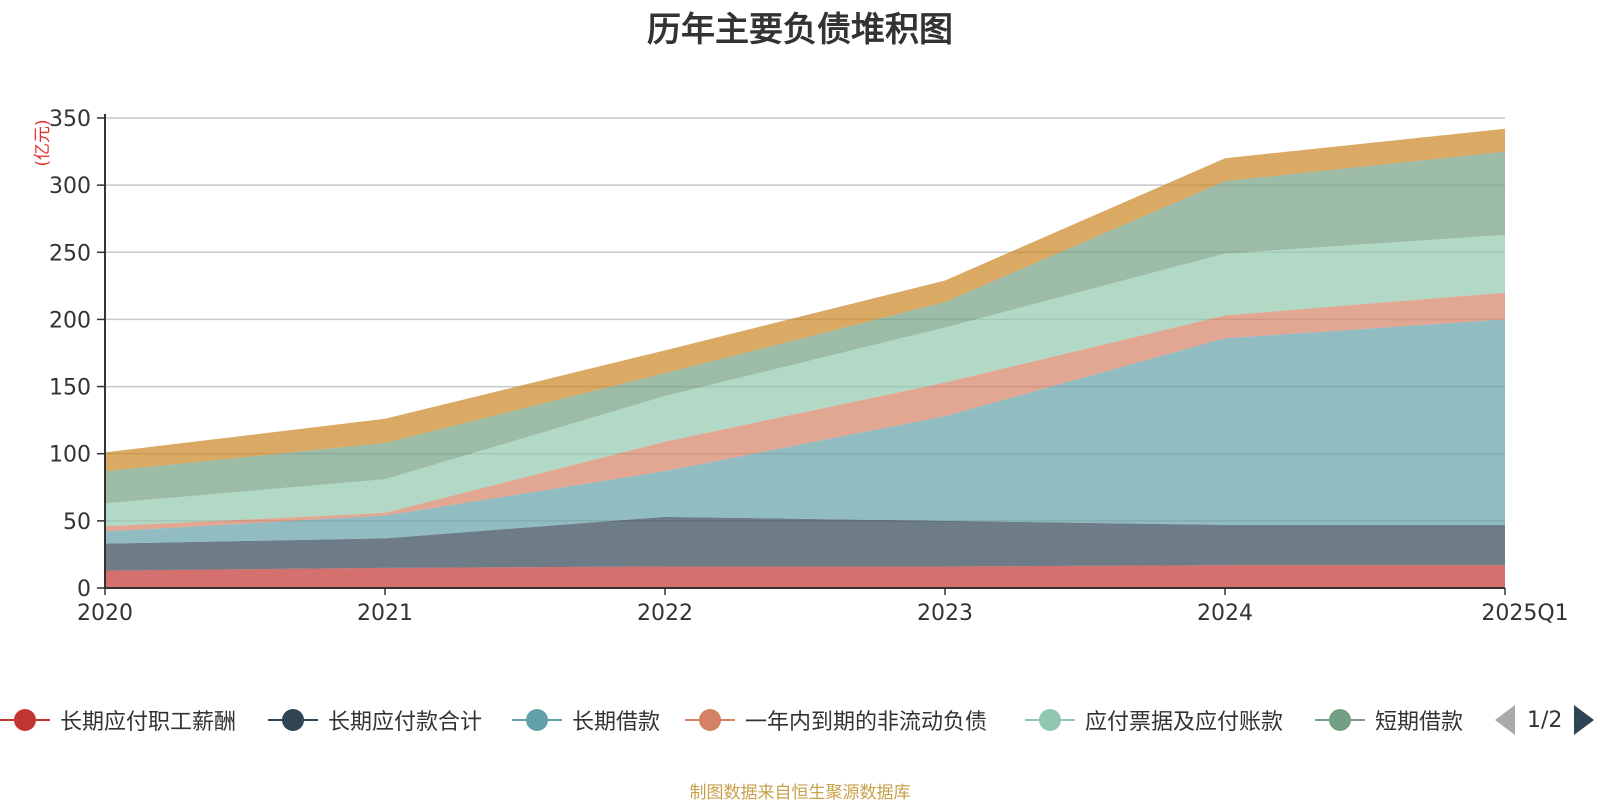 This screenshot has height=803, width=1600. What do you see at coordinates (70, 186) in the screenshot?
I see `y-tick-label: 300` at bounding box center [70, 186].